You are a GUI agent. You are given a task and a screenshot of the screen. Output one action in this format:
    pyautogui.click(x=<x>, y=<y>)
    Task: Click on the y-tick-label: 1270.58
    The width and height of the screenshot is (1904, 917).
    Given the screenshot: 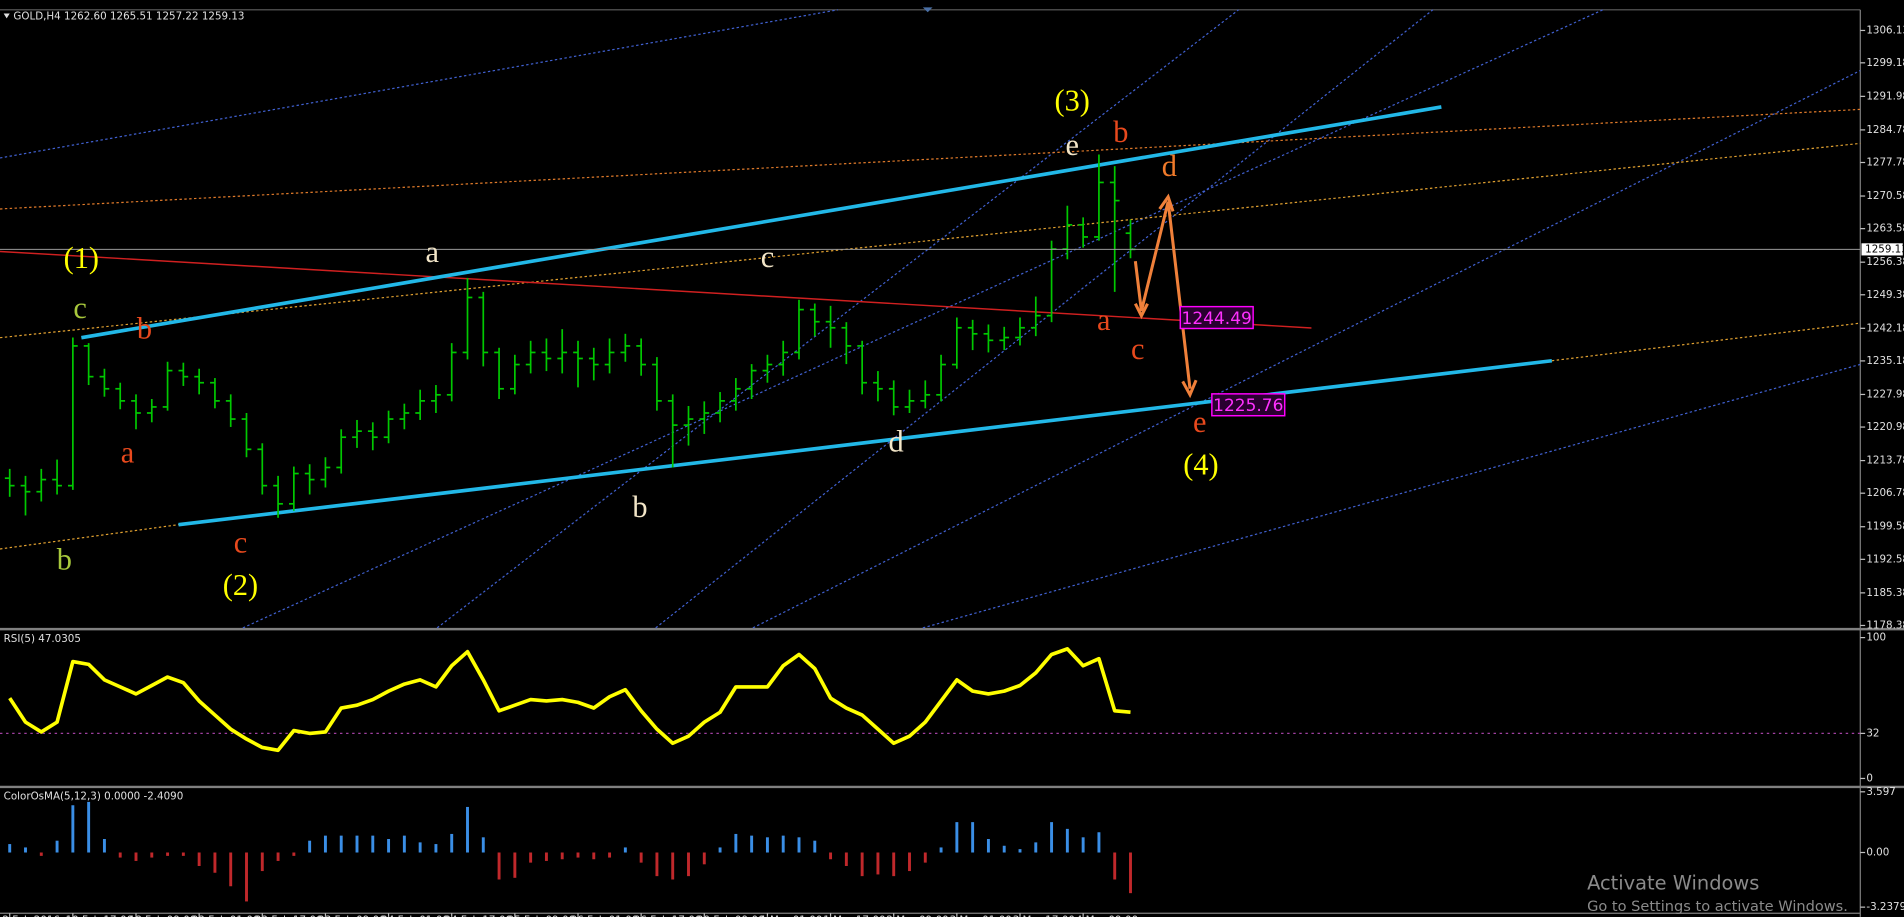 What is the action you would take?
    pyautogui.click(x=1885, y=196)
    